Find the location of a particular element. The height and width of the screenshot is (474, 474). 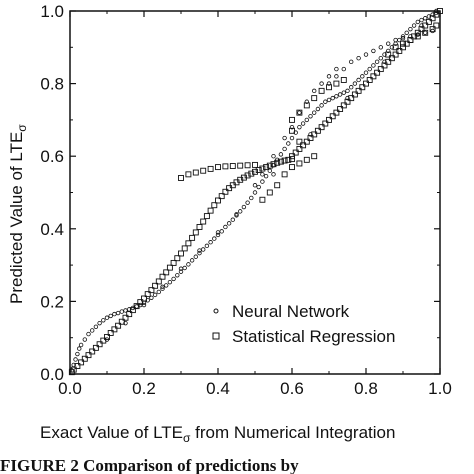

legend-marker-neural-network is located at coordinates (216, 311).